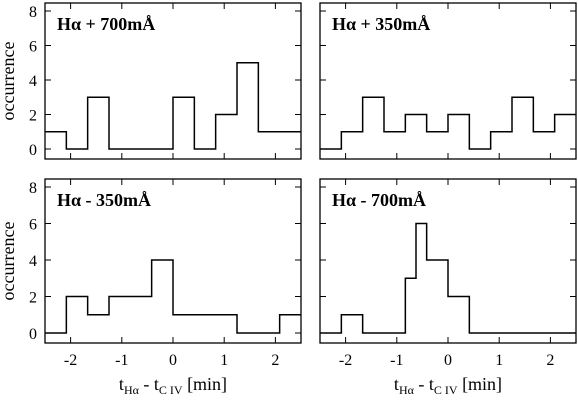 The height and width of the screenshot is (401, 578). What do you see at coordinates (106, 24) in the screenshot?
I see `panel-title: Hα + 700mÅ` at bounding box center [106, 24].